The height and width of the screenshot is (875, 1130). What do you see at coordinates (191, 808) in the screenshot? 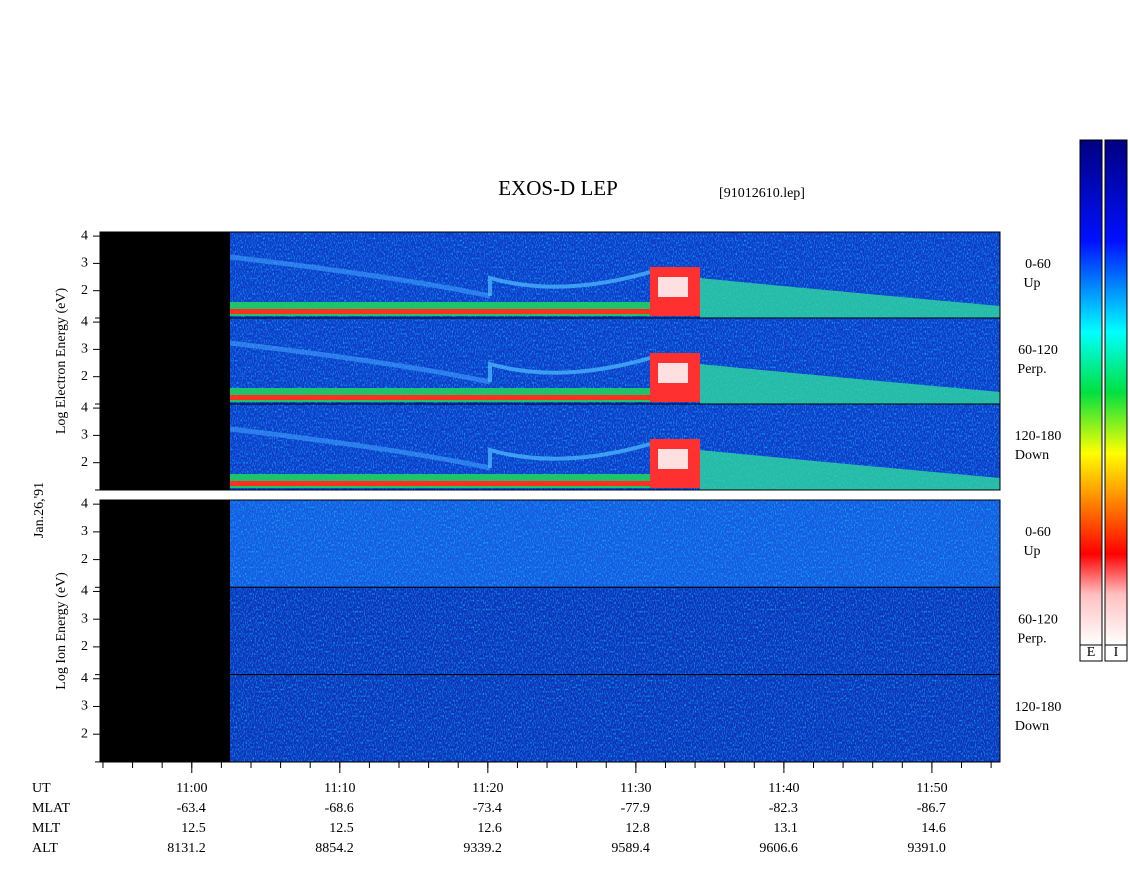
I see `orbit-value: -63.4` at bounding box center [191, 808].